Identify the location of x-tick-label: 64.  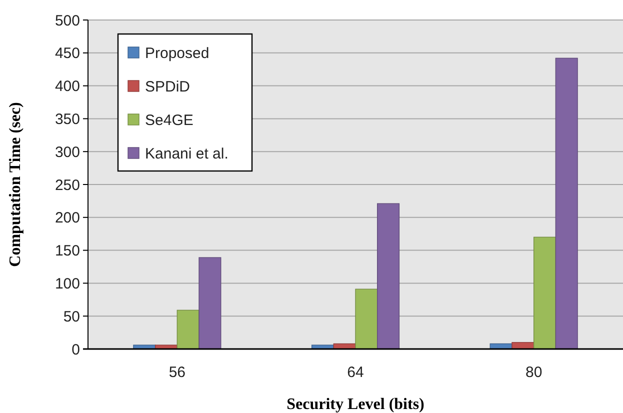
(355, 372).